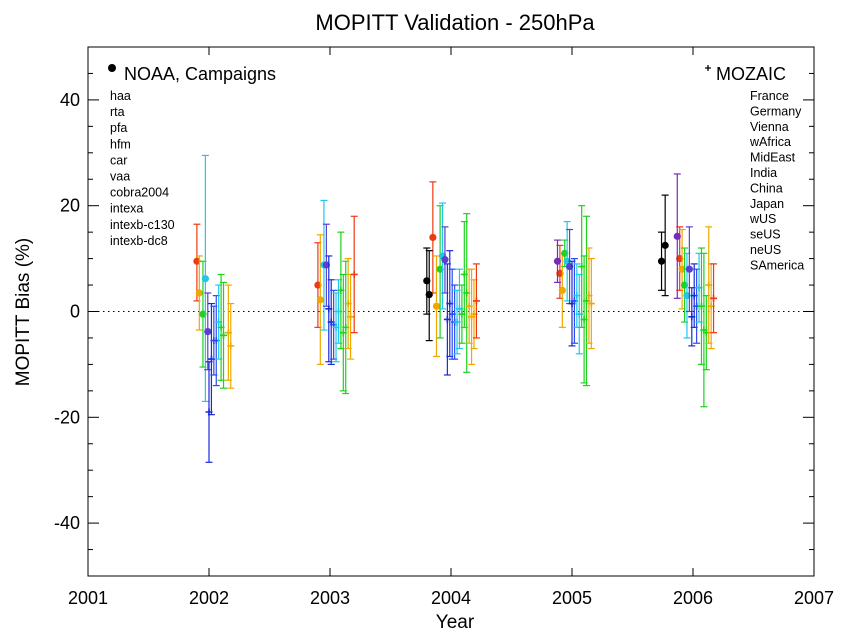 Image resolution: width=841 pixels, height=629 pixels. I want to click on y-tick-label: 40, so click(70, 100).